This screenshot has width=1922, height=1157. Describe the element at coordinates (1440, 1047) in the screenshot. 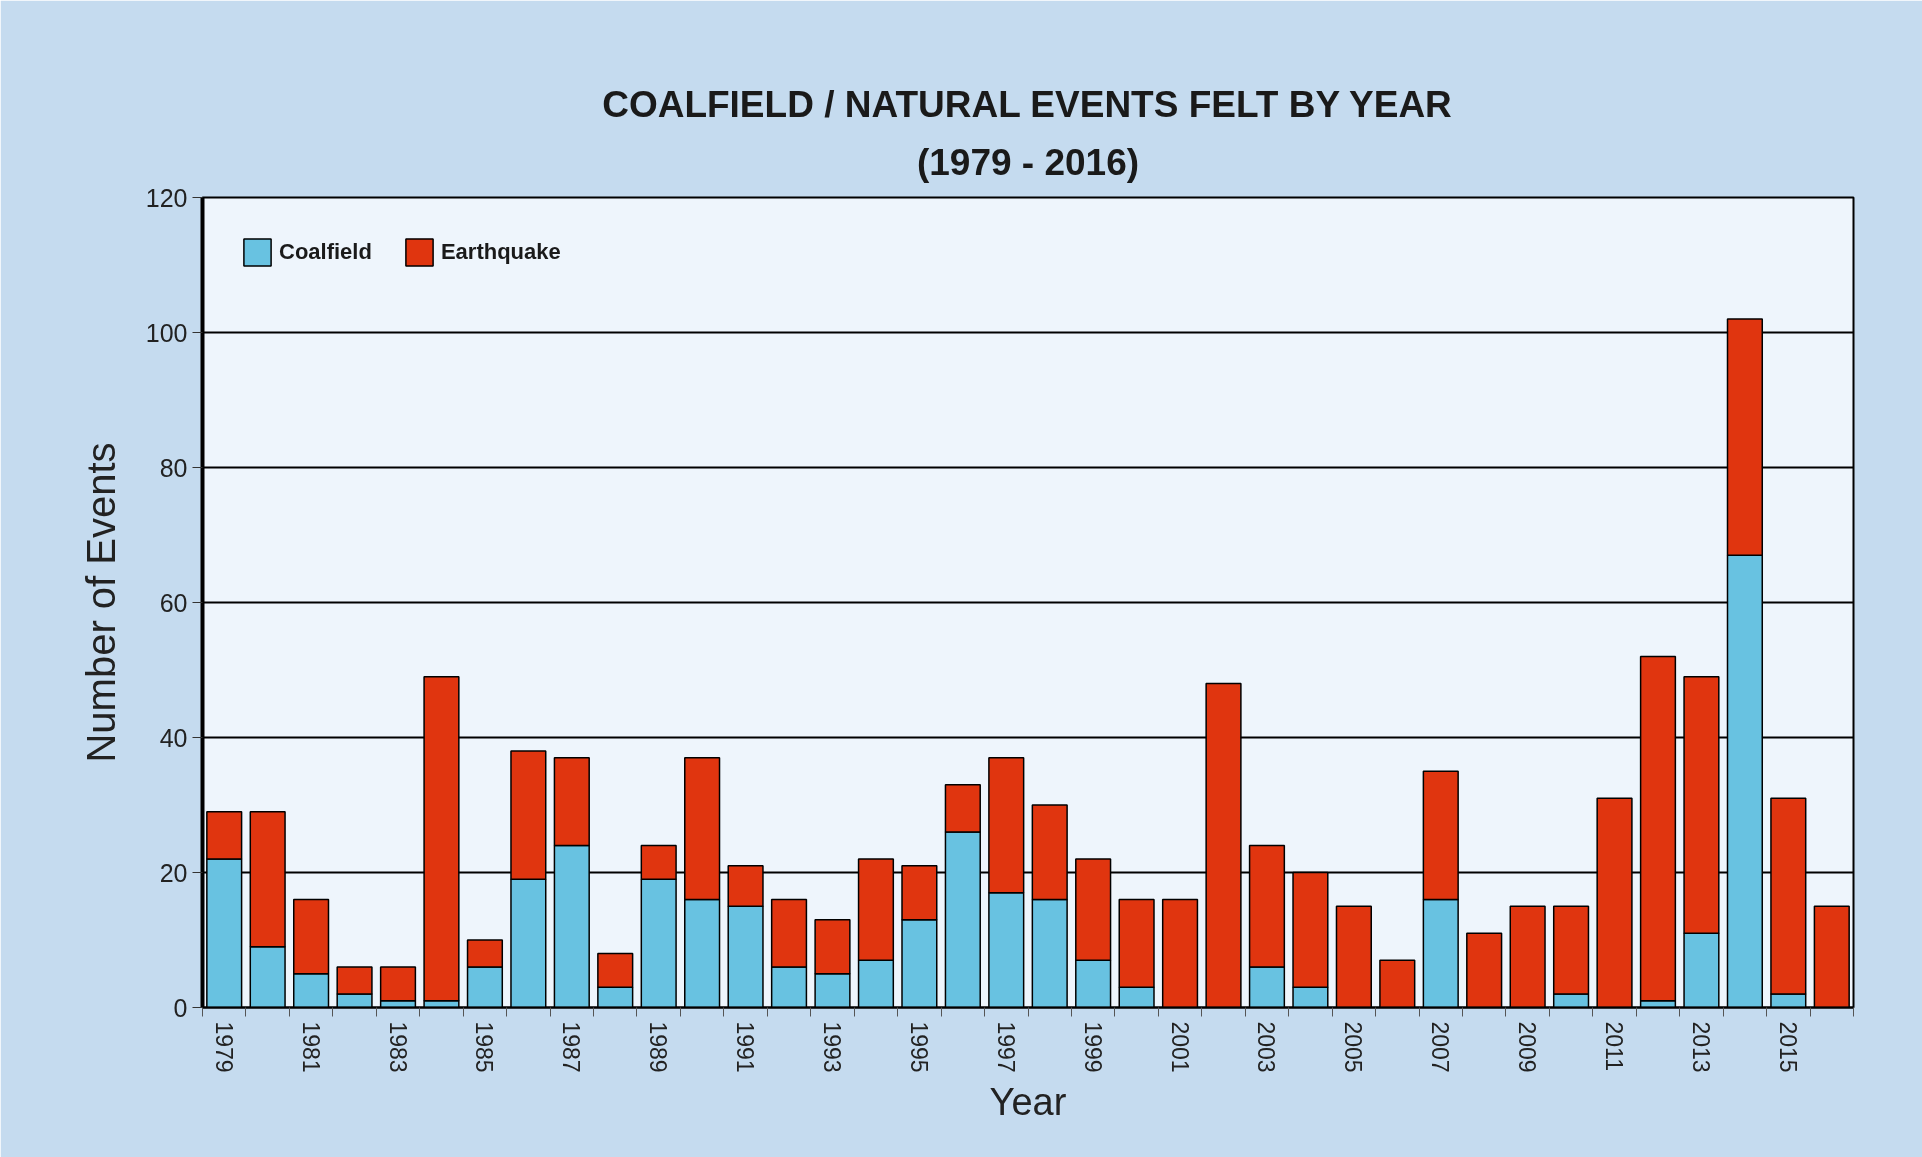

I see `x-tick-label: 2007` at that location.